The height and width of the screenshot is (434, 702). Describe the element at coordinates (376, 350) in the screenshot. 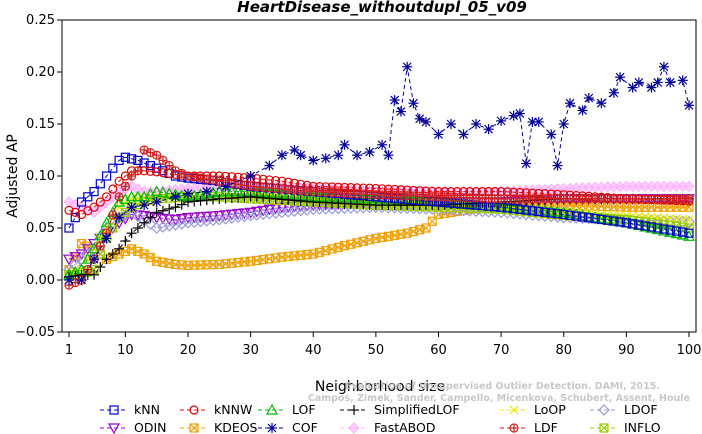

I see `x-tick-label: 50` at that location.